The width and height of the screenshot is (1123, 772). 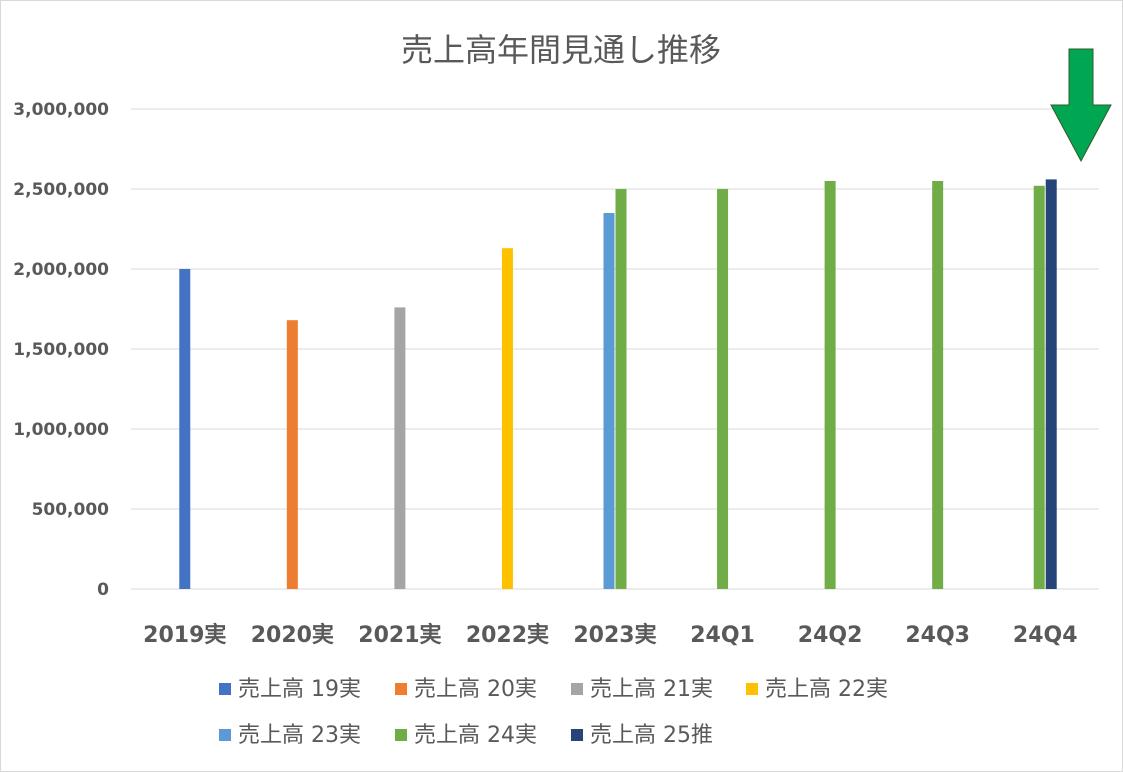 I want to click on chart-title: 売上高年間見通し推移, so click(x=561, y=50).